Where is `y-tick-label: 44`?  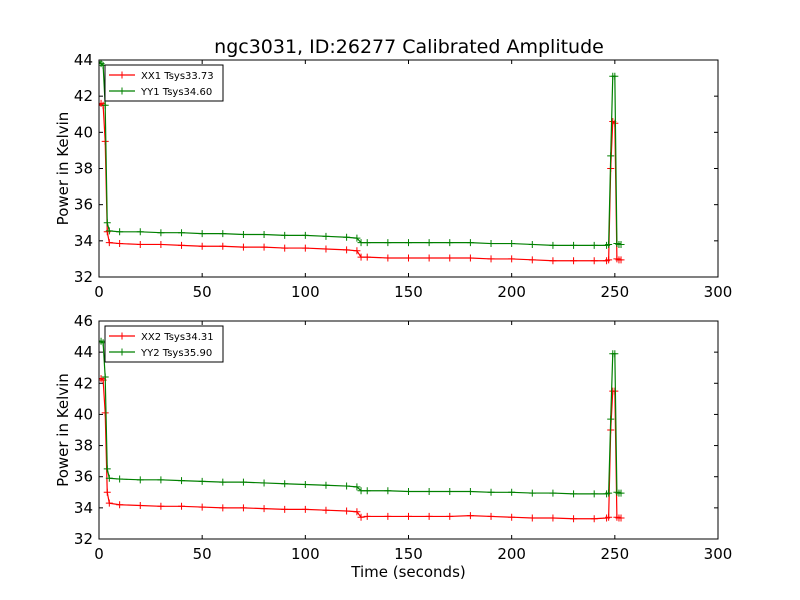 y-tick-label: 44 is located at coordinates (83, 352).